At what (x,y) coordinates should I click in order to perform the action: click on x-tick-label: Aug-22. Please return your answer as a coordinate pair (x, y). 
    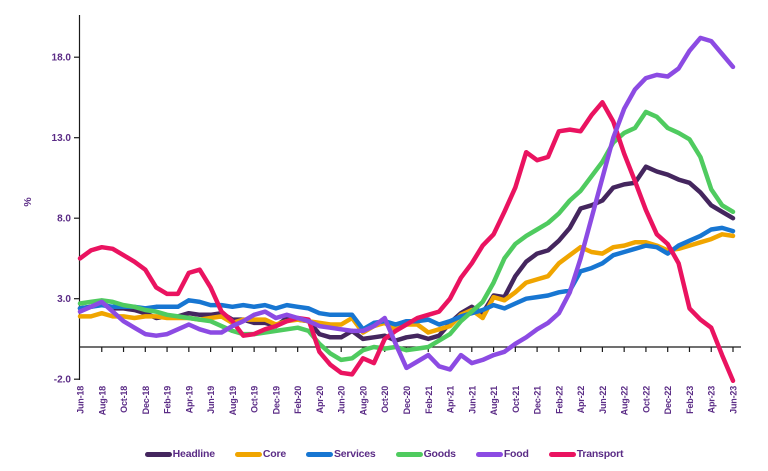
    Looking at the image, I should click on (625, 400).